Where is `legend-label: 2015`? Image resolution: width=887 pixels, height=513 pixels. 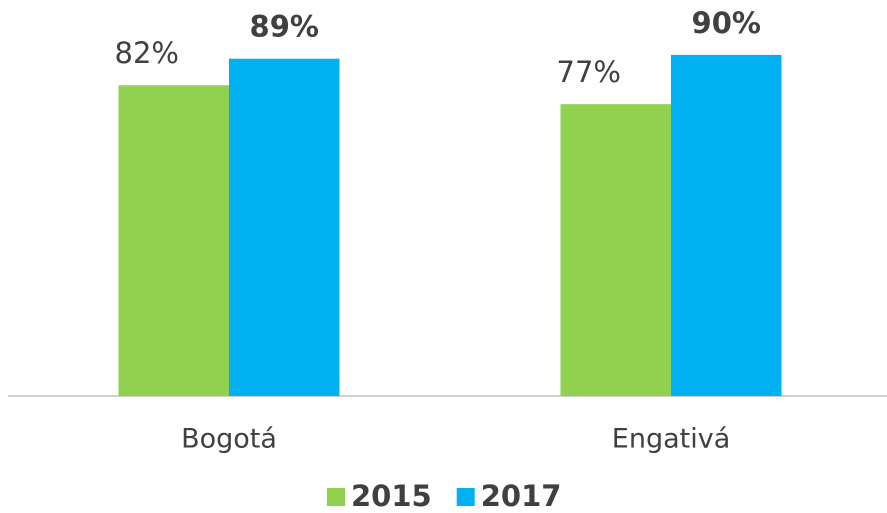 legend-label: 2015 is located at coordinates (391, 496).